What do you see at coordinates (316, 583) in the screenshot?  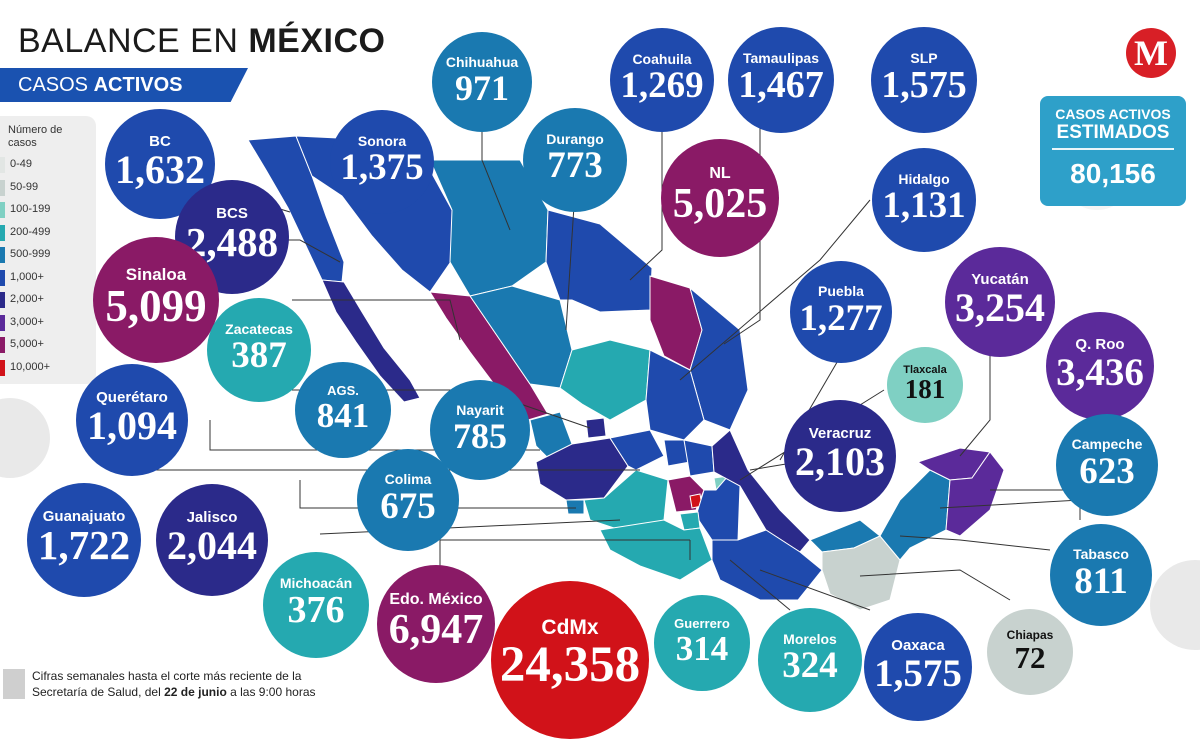 I see `state-name: Michoacán` at bounding box center [316, 583].